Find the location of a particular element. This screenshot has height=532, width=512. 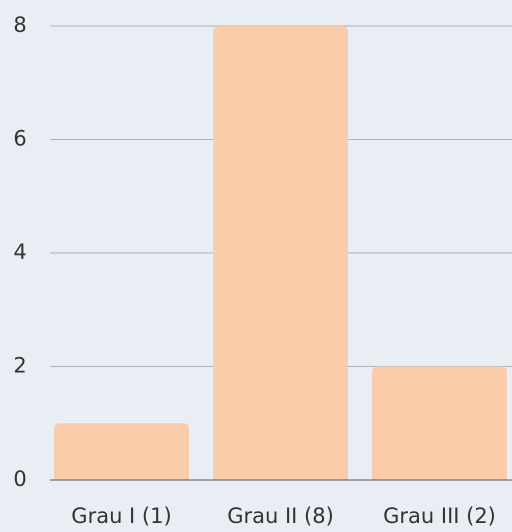

y-tick-label: 8 is located at coordinates (19, 25).